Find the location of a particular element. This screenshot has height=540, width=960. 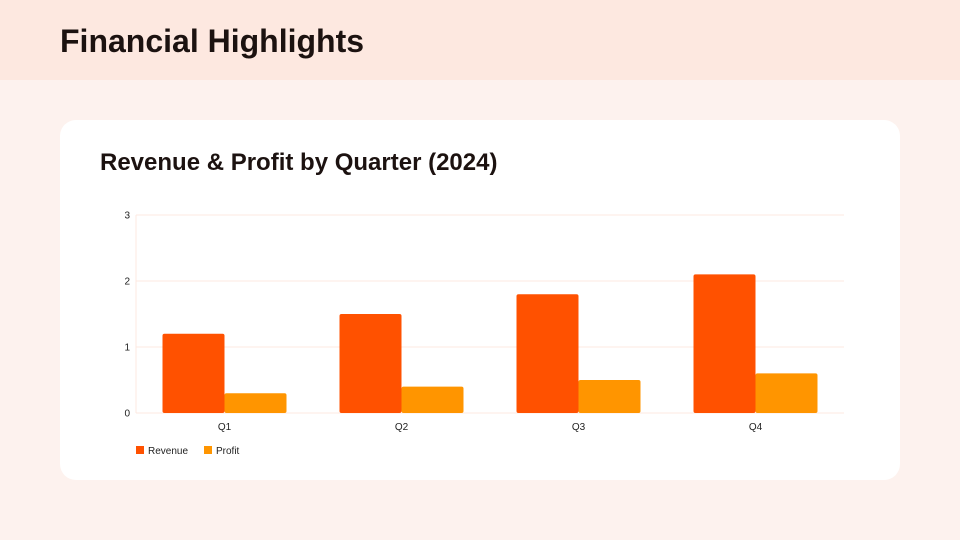

bar-profit-q3 is located at coordinates (609, 396).